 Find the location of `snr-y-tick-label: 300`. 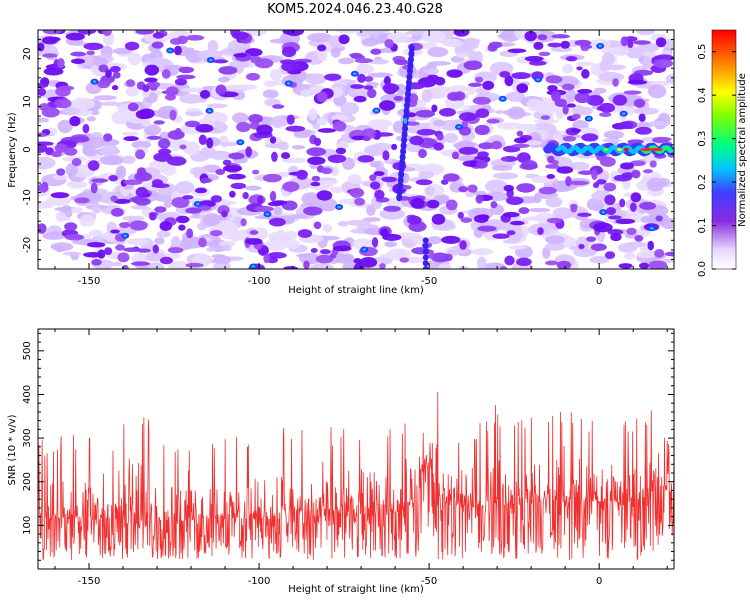

snr-y-tick-label: 300 is located at coordinates (27, 438).